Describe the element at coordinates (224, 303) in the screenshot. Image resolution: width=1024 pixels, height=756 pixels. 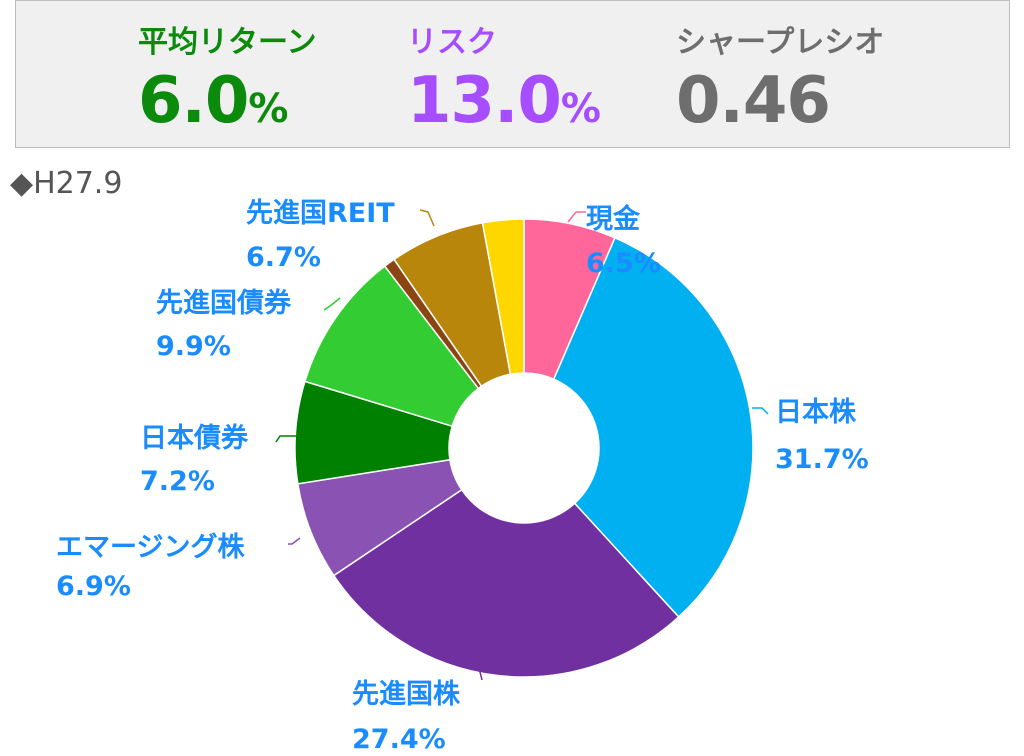
I see `slice-name-label-5: 先進国債券` at that location.